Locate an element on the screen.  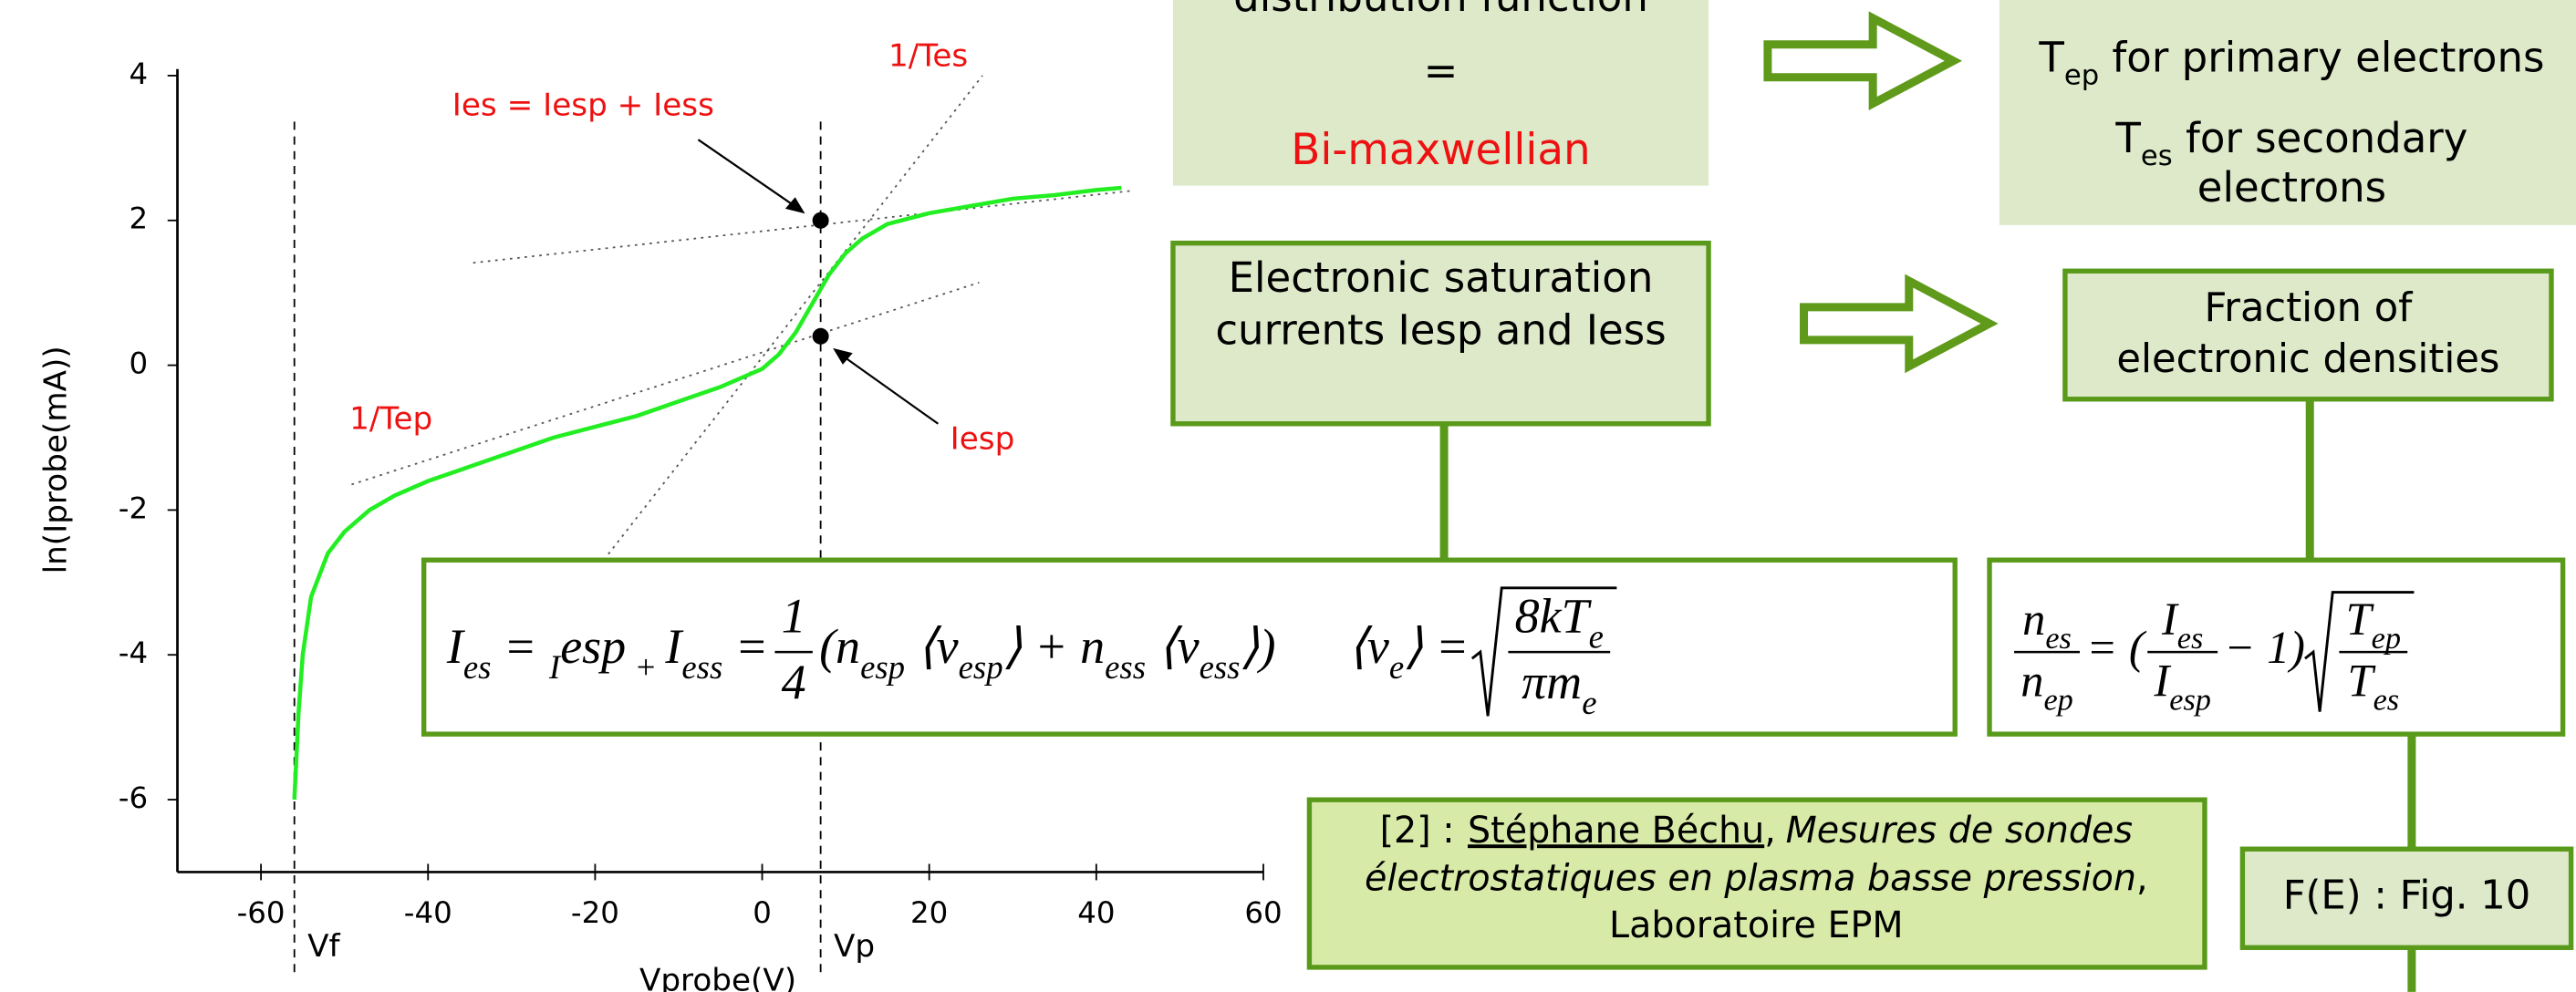
y-tick-label: 4 is located at coordinates (139, 74).